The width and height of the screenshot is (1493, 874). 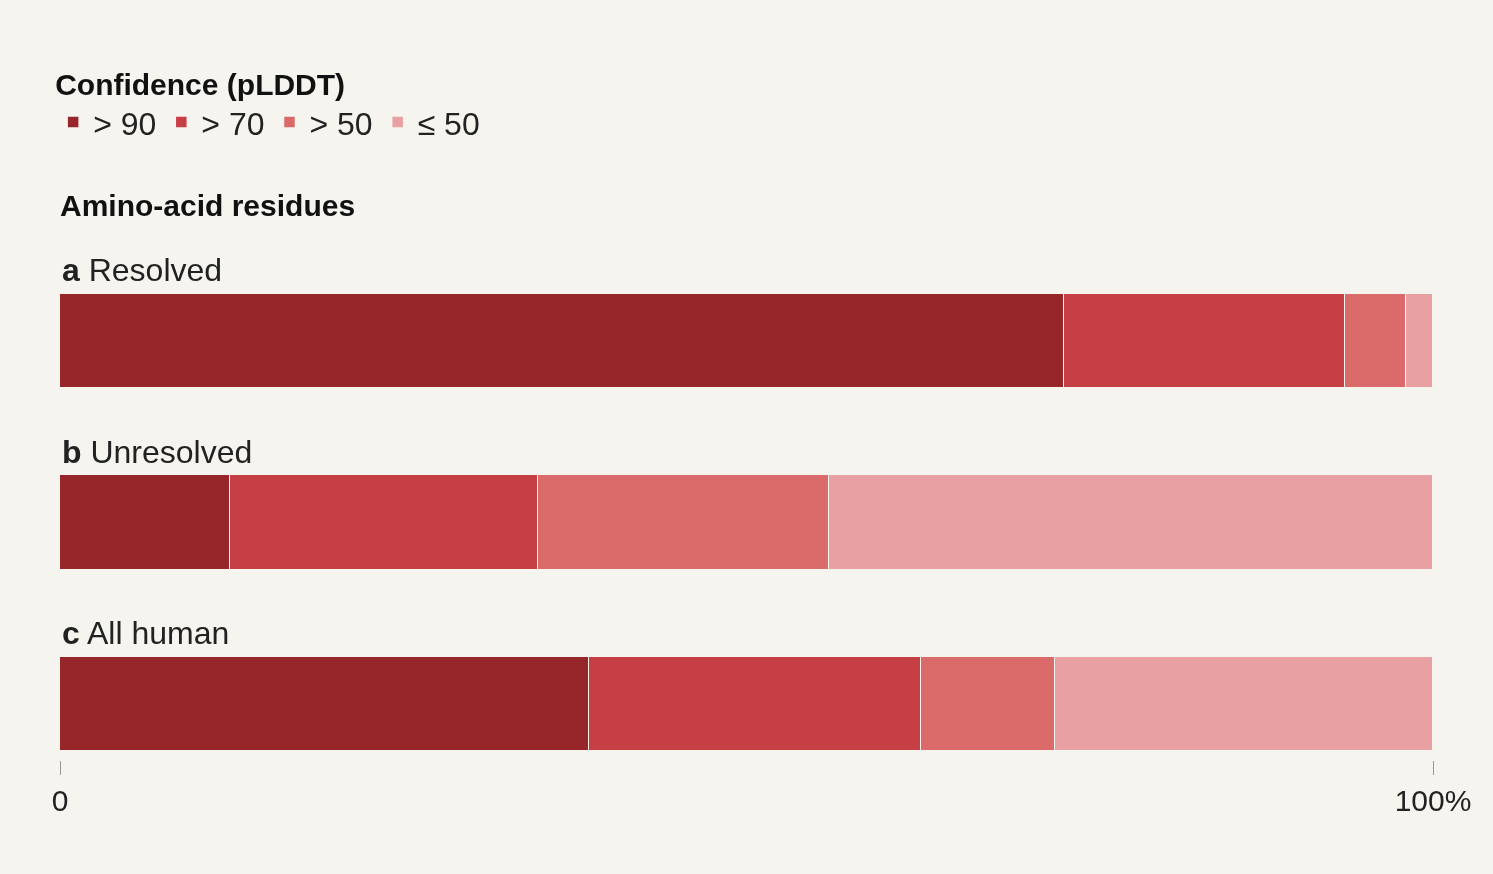 What do you see at coordinates (341, 123) in the screenshot?
I see `legend-label: > 50` at bounding box center [341, 123].